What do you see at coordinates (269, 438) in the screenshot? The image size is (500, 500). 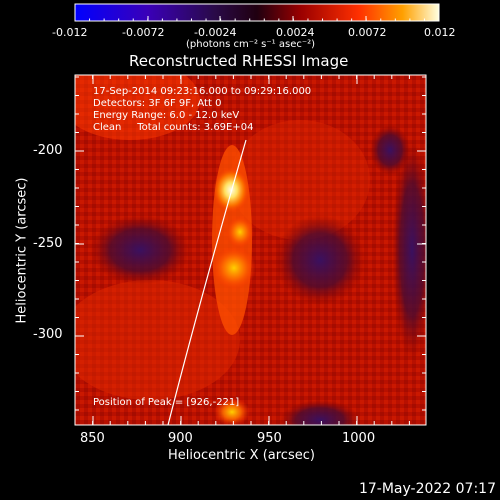 I see `x-tick-label: 950` at bounding box center [269, 438].